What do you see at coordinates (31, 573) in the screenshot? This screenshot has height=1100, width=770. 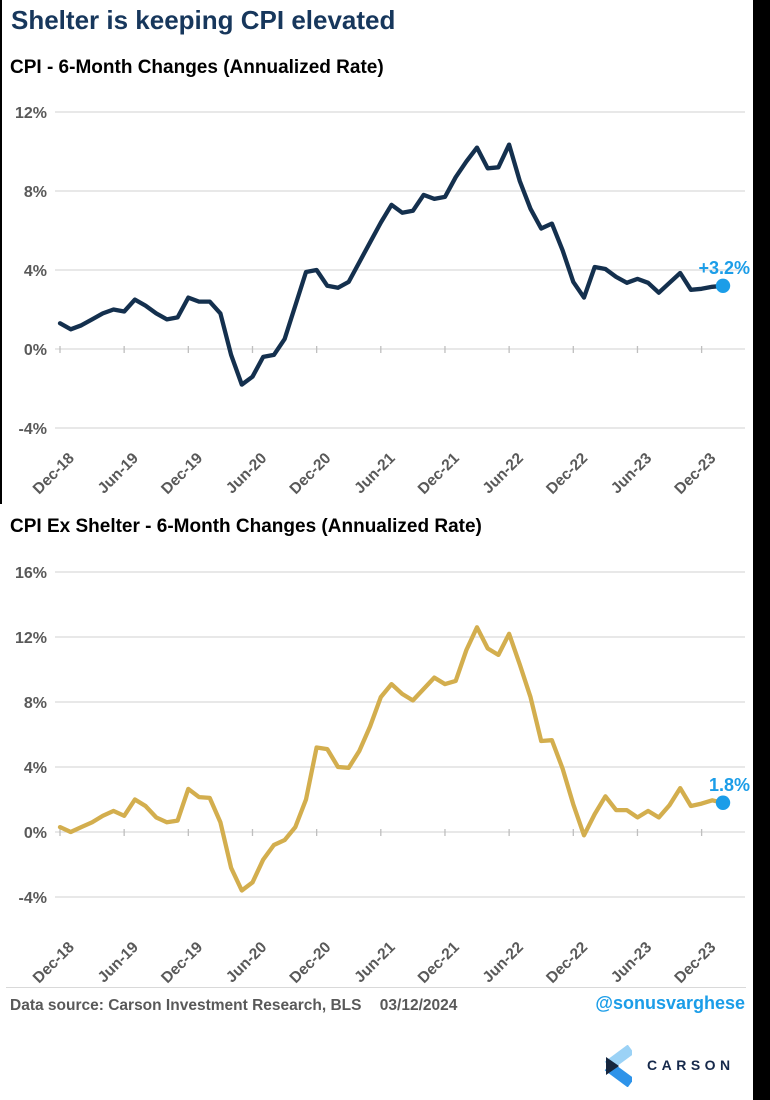 I see `y-axis-label: 16%` at bounding box center [31, 573].